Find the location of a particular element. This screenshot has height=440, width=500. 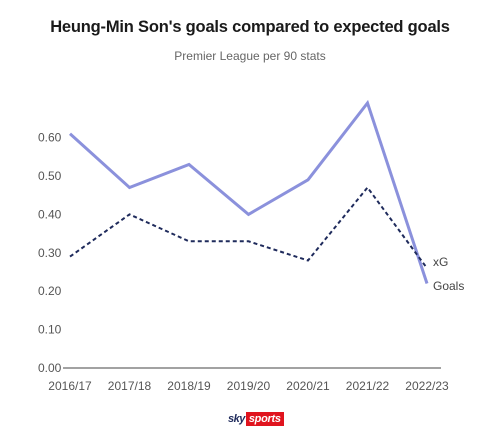

y-axis-ticks: 0.00 0.10 0.20 0.30 0.40 0.50 0.60 is located at coordinates (50, 253).